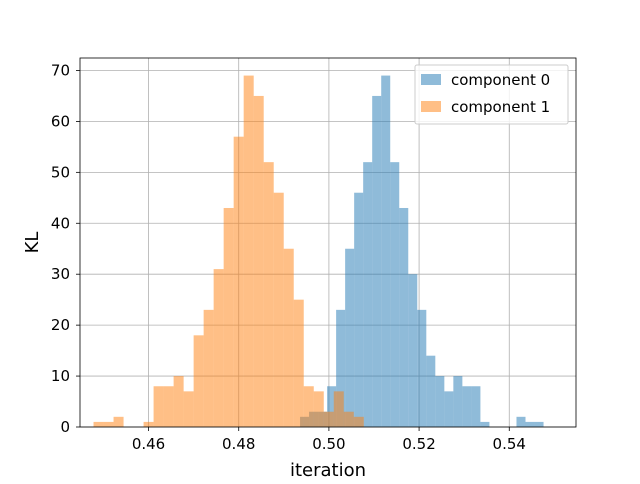 The image size is (640, 484). Describe the element at coordinates (60, 376) in the screenshot. I see `y-tick-label: 10` at that location.